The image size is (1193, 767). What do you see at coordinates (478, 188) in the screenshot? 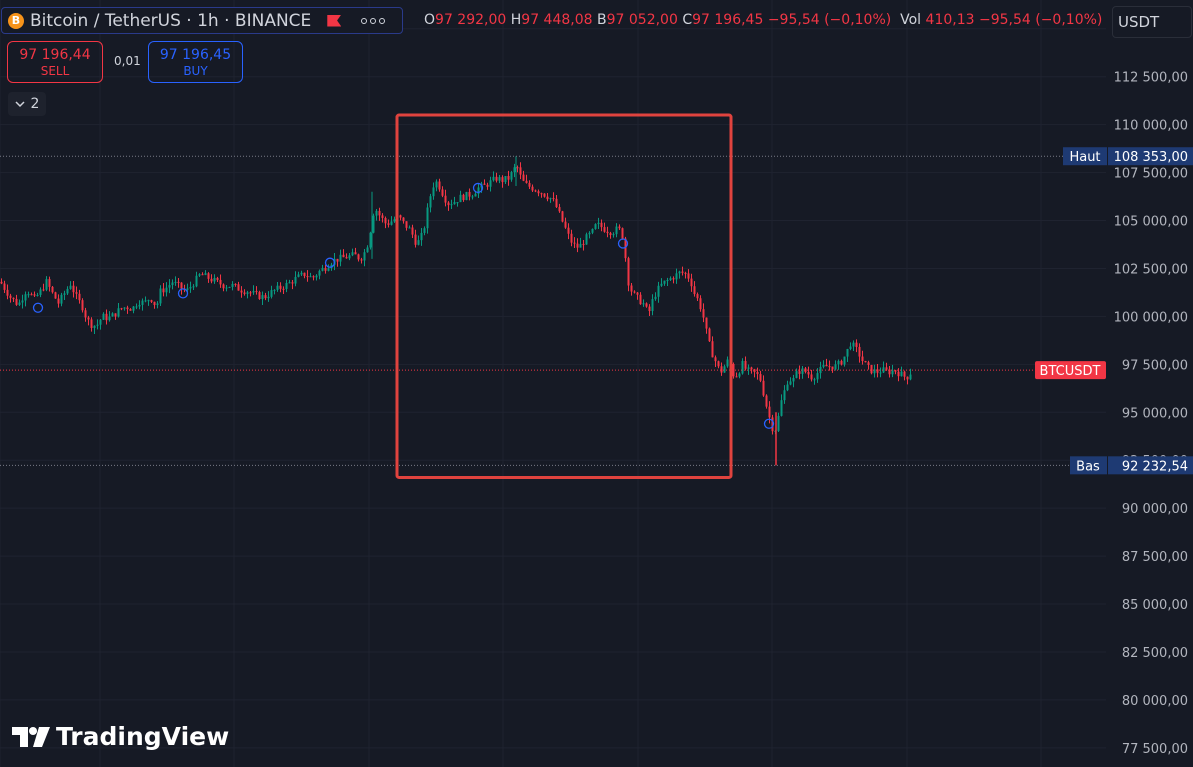
I see `event-marker` at bounding box center [478, 188].